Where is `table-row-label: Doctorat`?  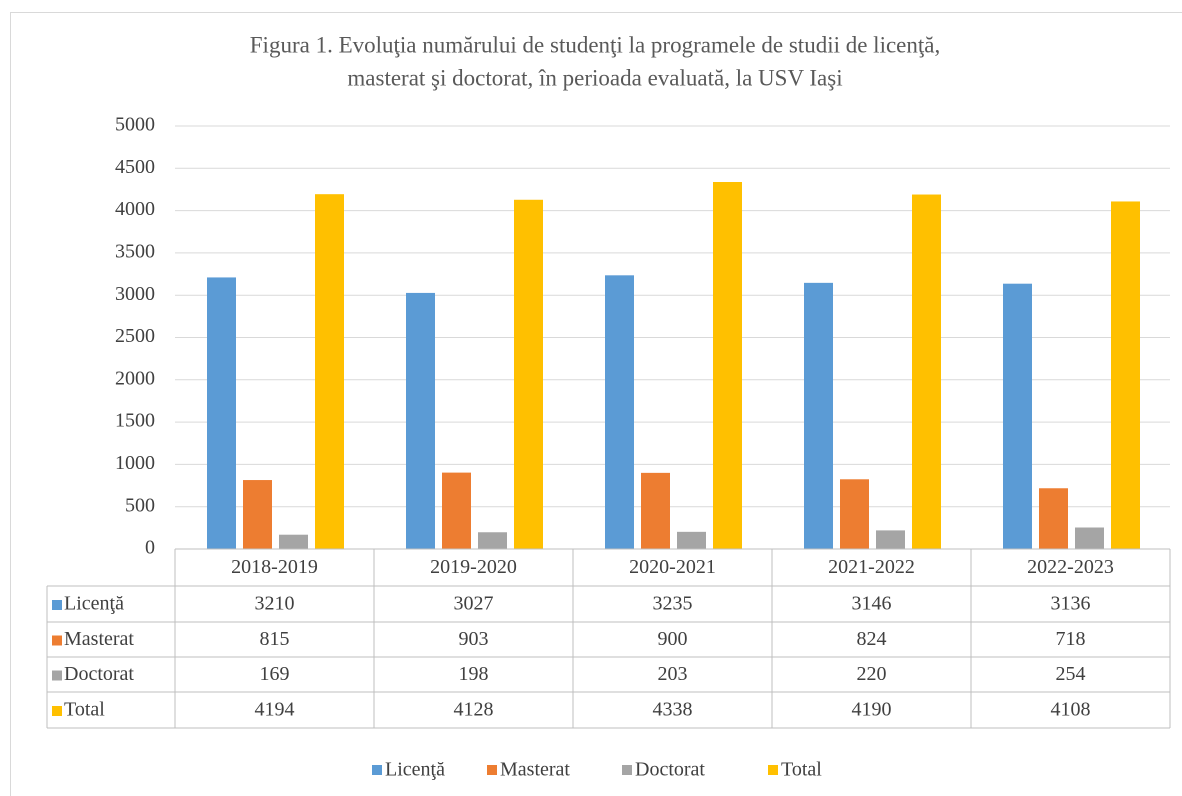
table-row-label: Doctorat is located at coordinates (99, 674).